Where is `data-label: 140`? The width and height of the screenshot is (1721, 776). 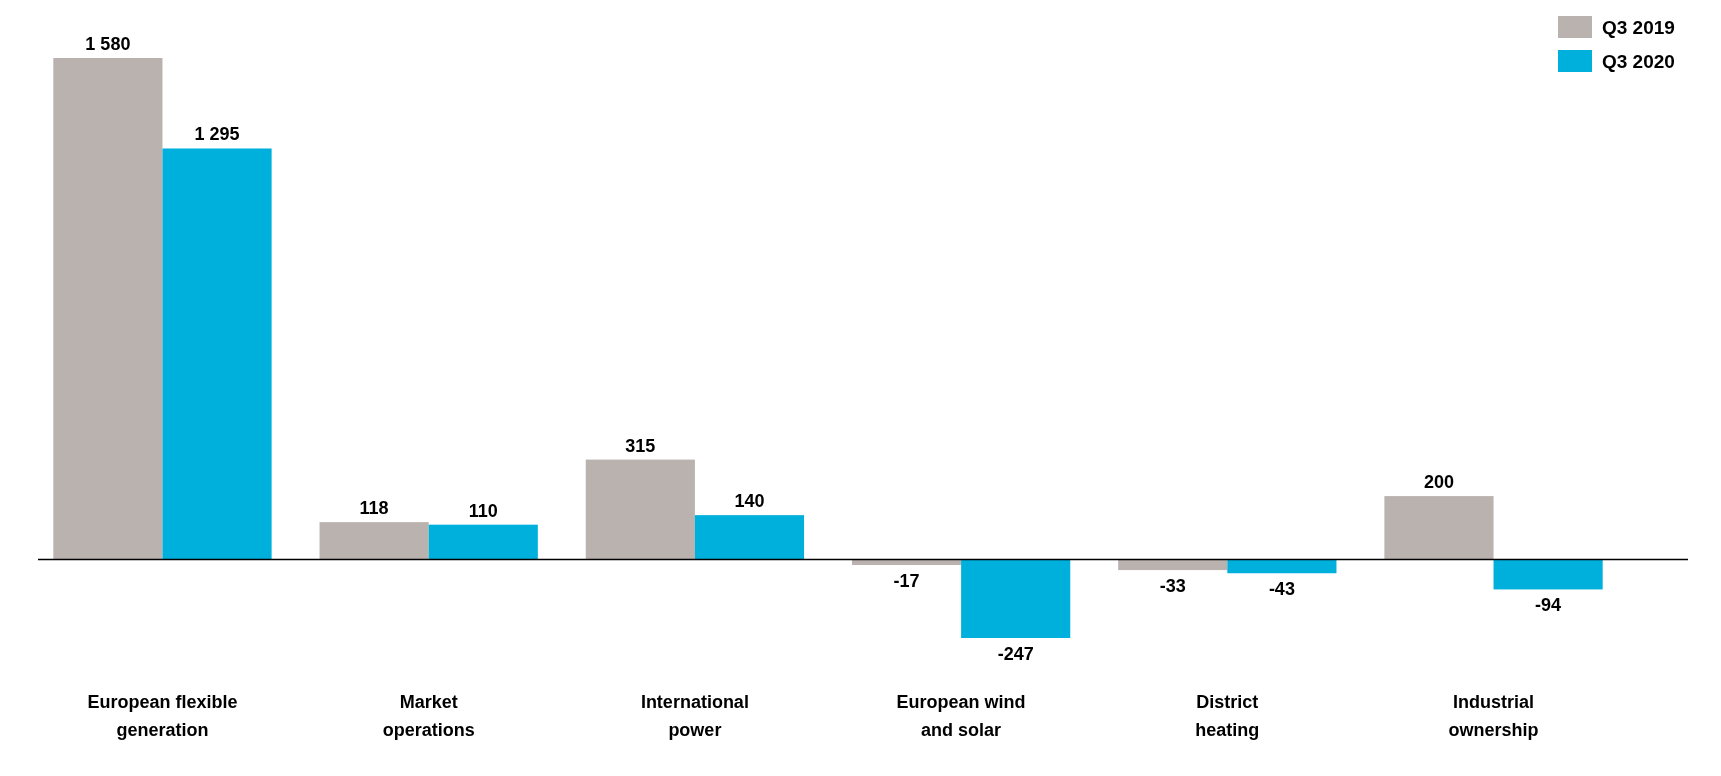
data-label: 140 is located at coordinates (749, 501).